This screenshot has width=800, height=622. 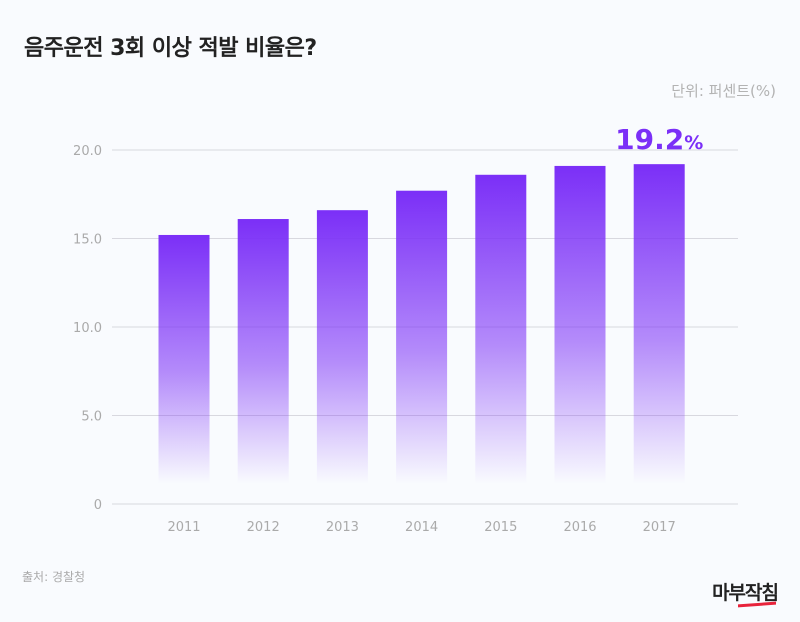 What do you see at coordinates (580, 324) in the screenshot?
I see `bar-2016` at bounding box center [580, 324].